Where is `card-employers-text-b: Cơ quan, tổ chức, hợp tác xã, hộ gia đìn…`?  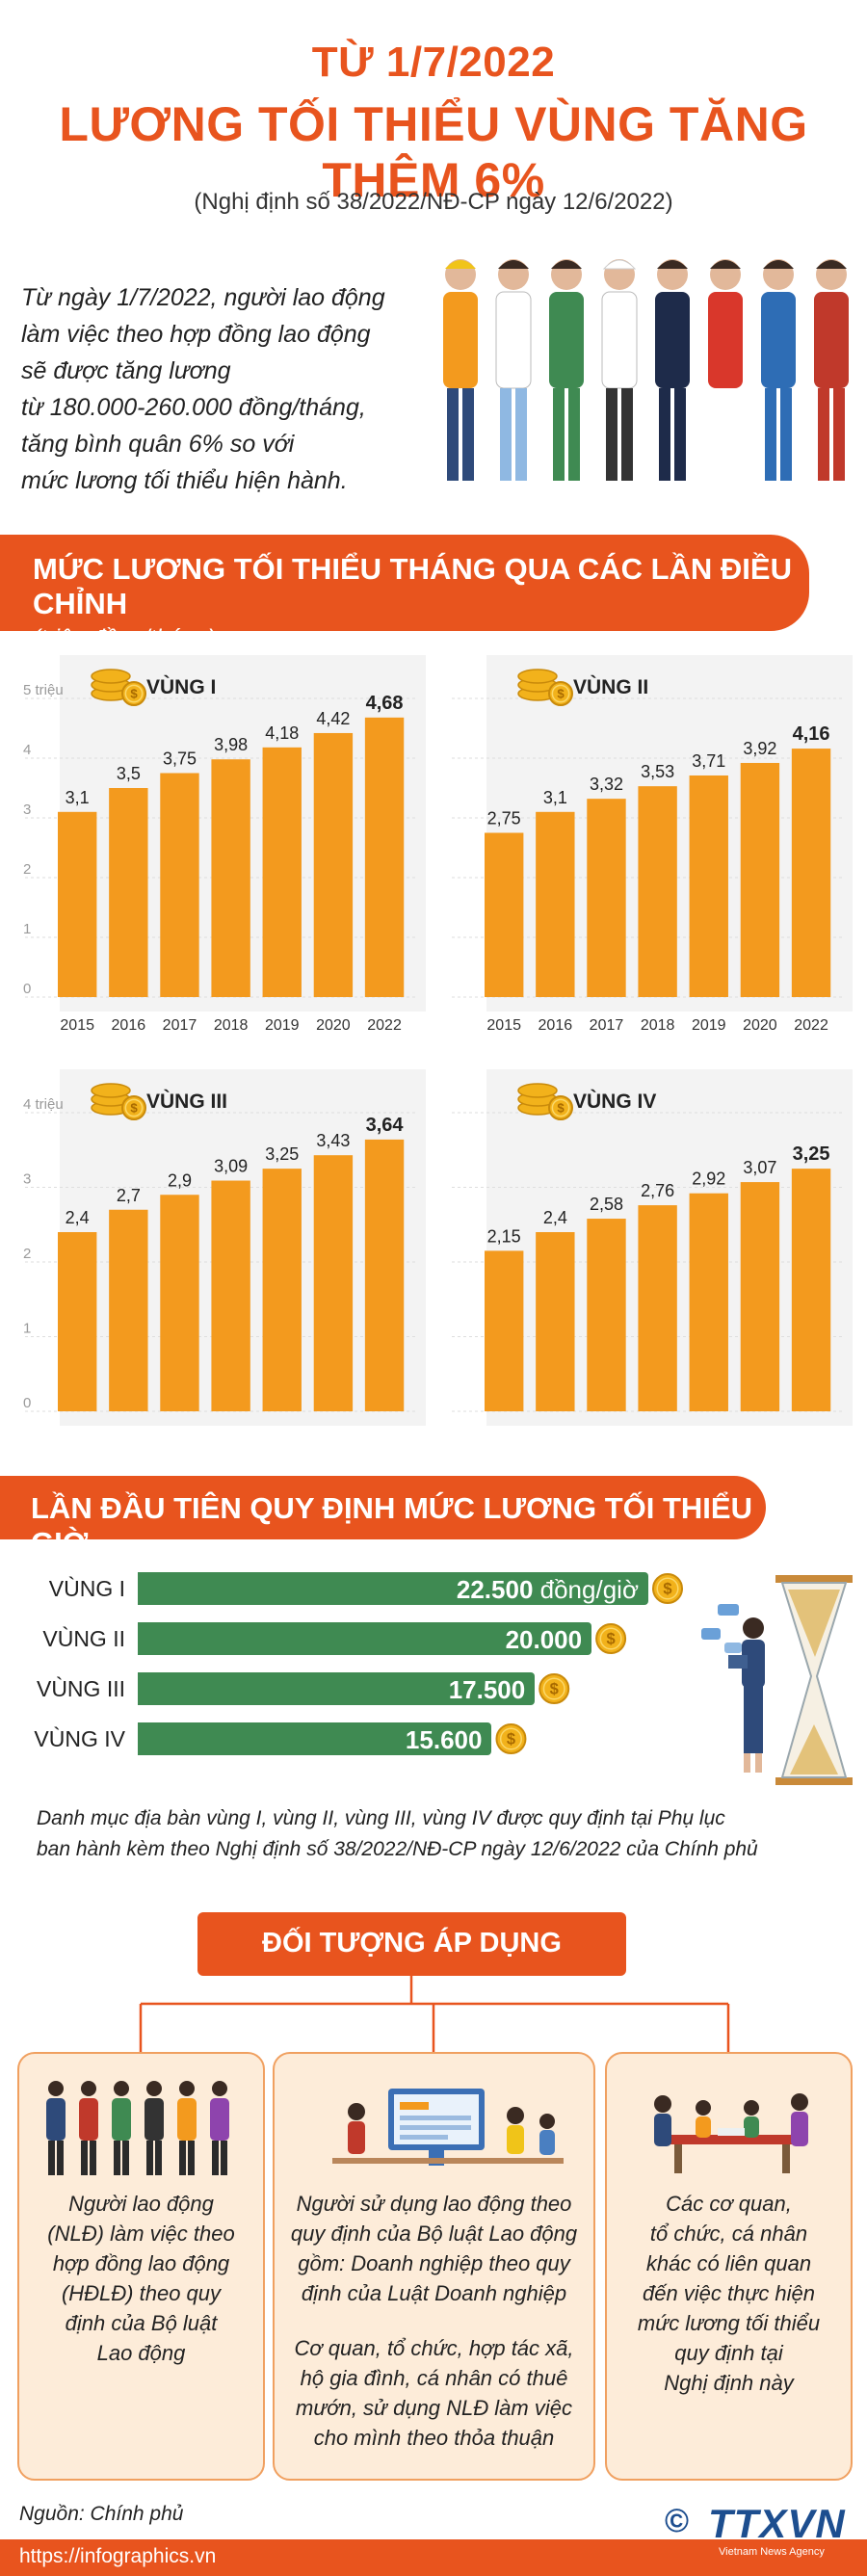
card-employers-text-b: Cơ quan, tổ chức, hợp tác xã, hộ gia đìn… is located at coordinates (434, 2393).